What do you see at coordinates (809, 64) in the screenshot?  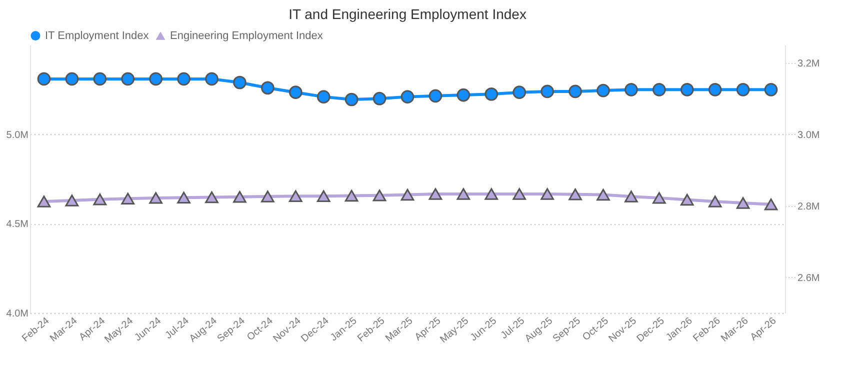 I see `y2-tick-label: 3.2M` at bounding box center [809, 64].